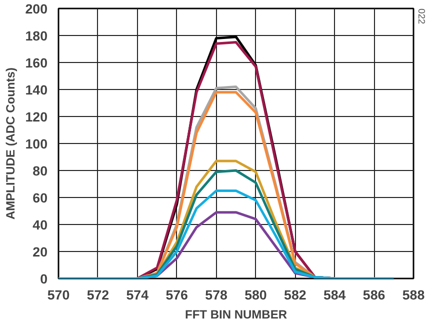  Describe the element at coordinates (36, 63) in the screenshot. I see `y-tick-label: 160` at that location.